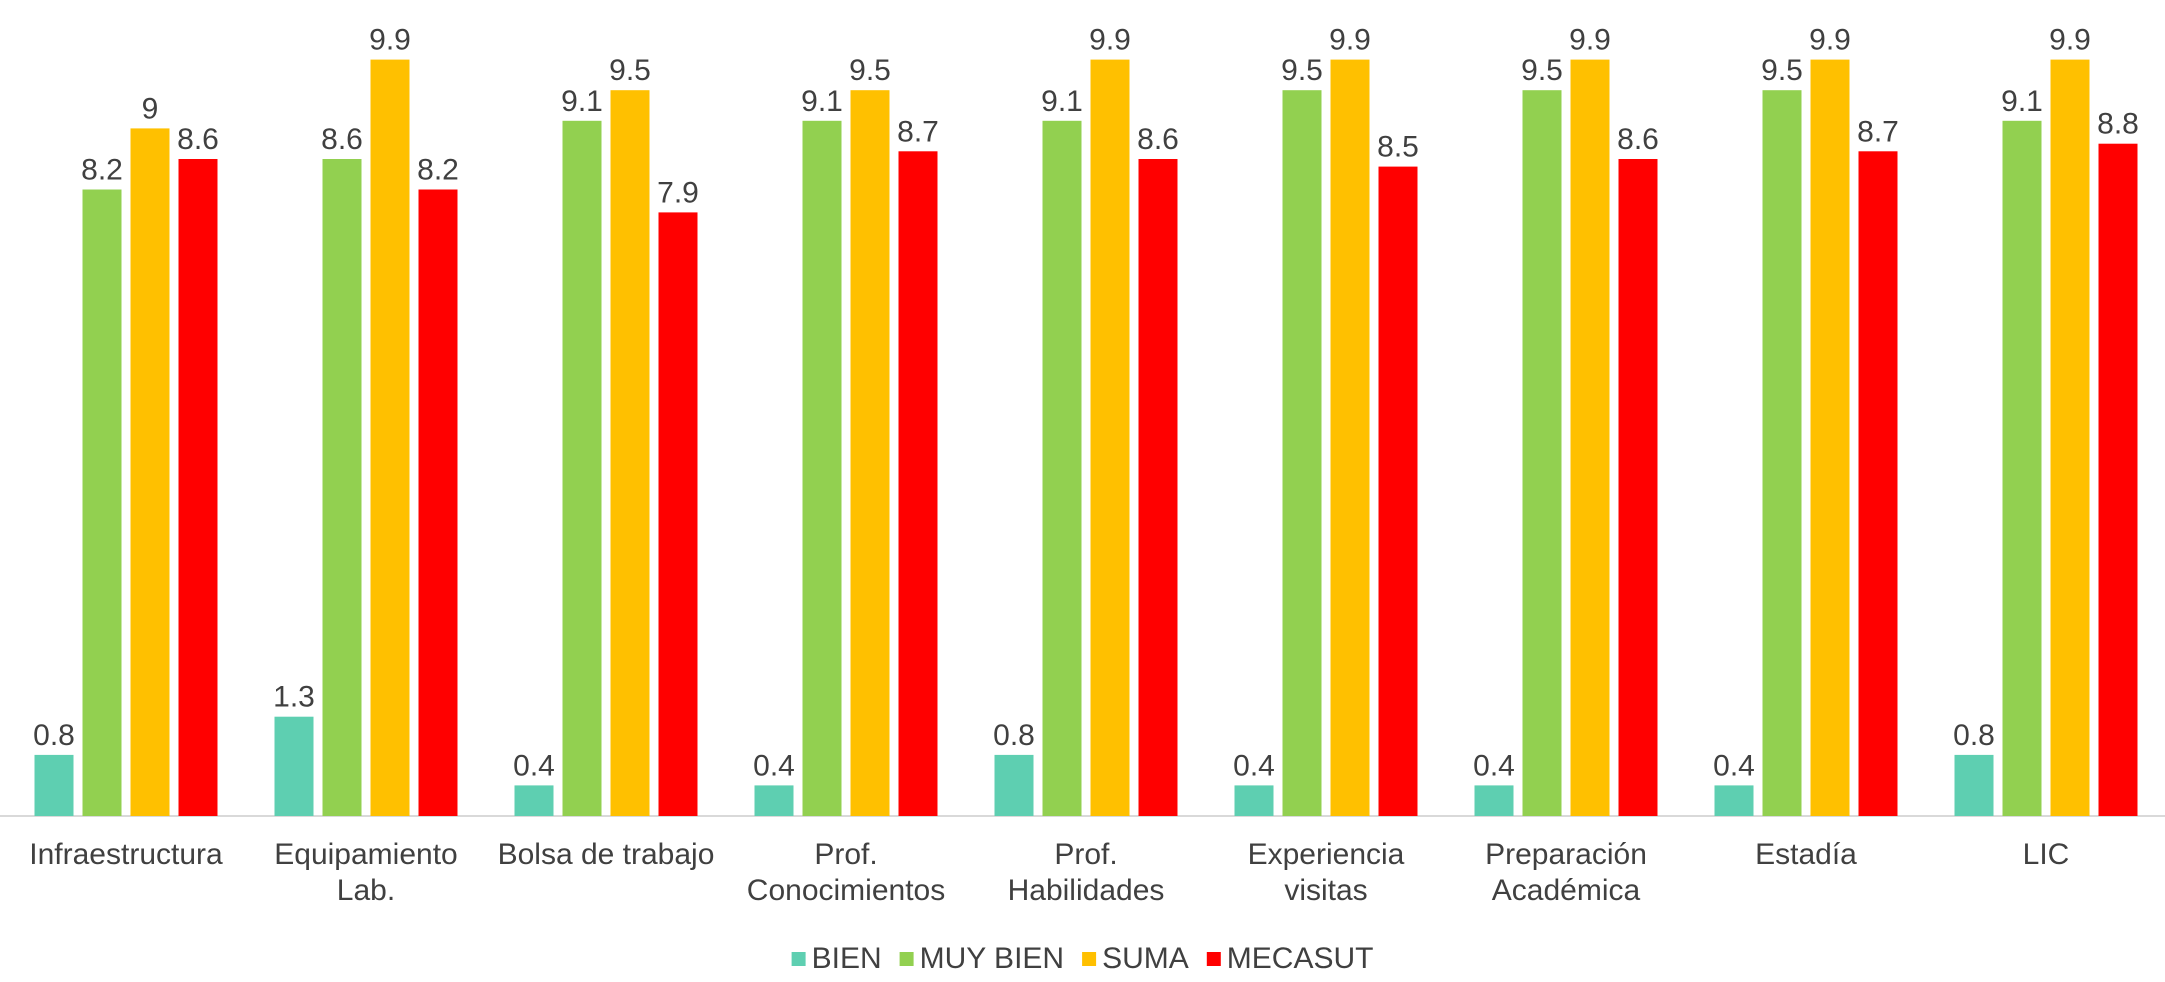  What do you see at coordinates (1566, 890) in the screenshot?
I see `category-label: Académica` at bounding box center [1566, 890].